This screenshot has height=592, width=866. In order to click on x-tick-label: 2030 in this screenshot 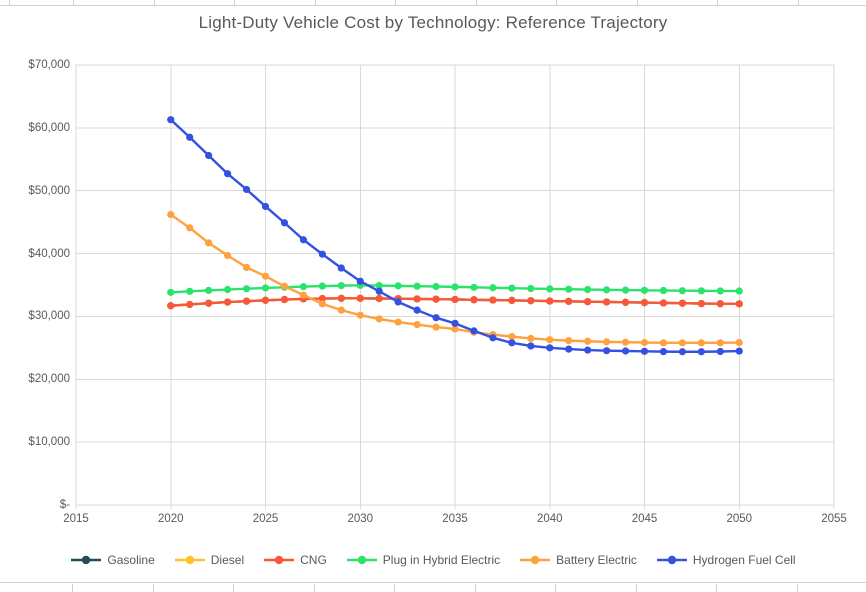, I will do `click(360, 519)`.